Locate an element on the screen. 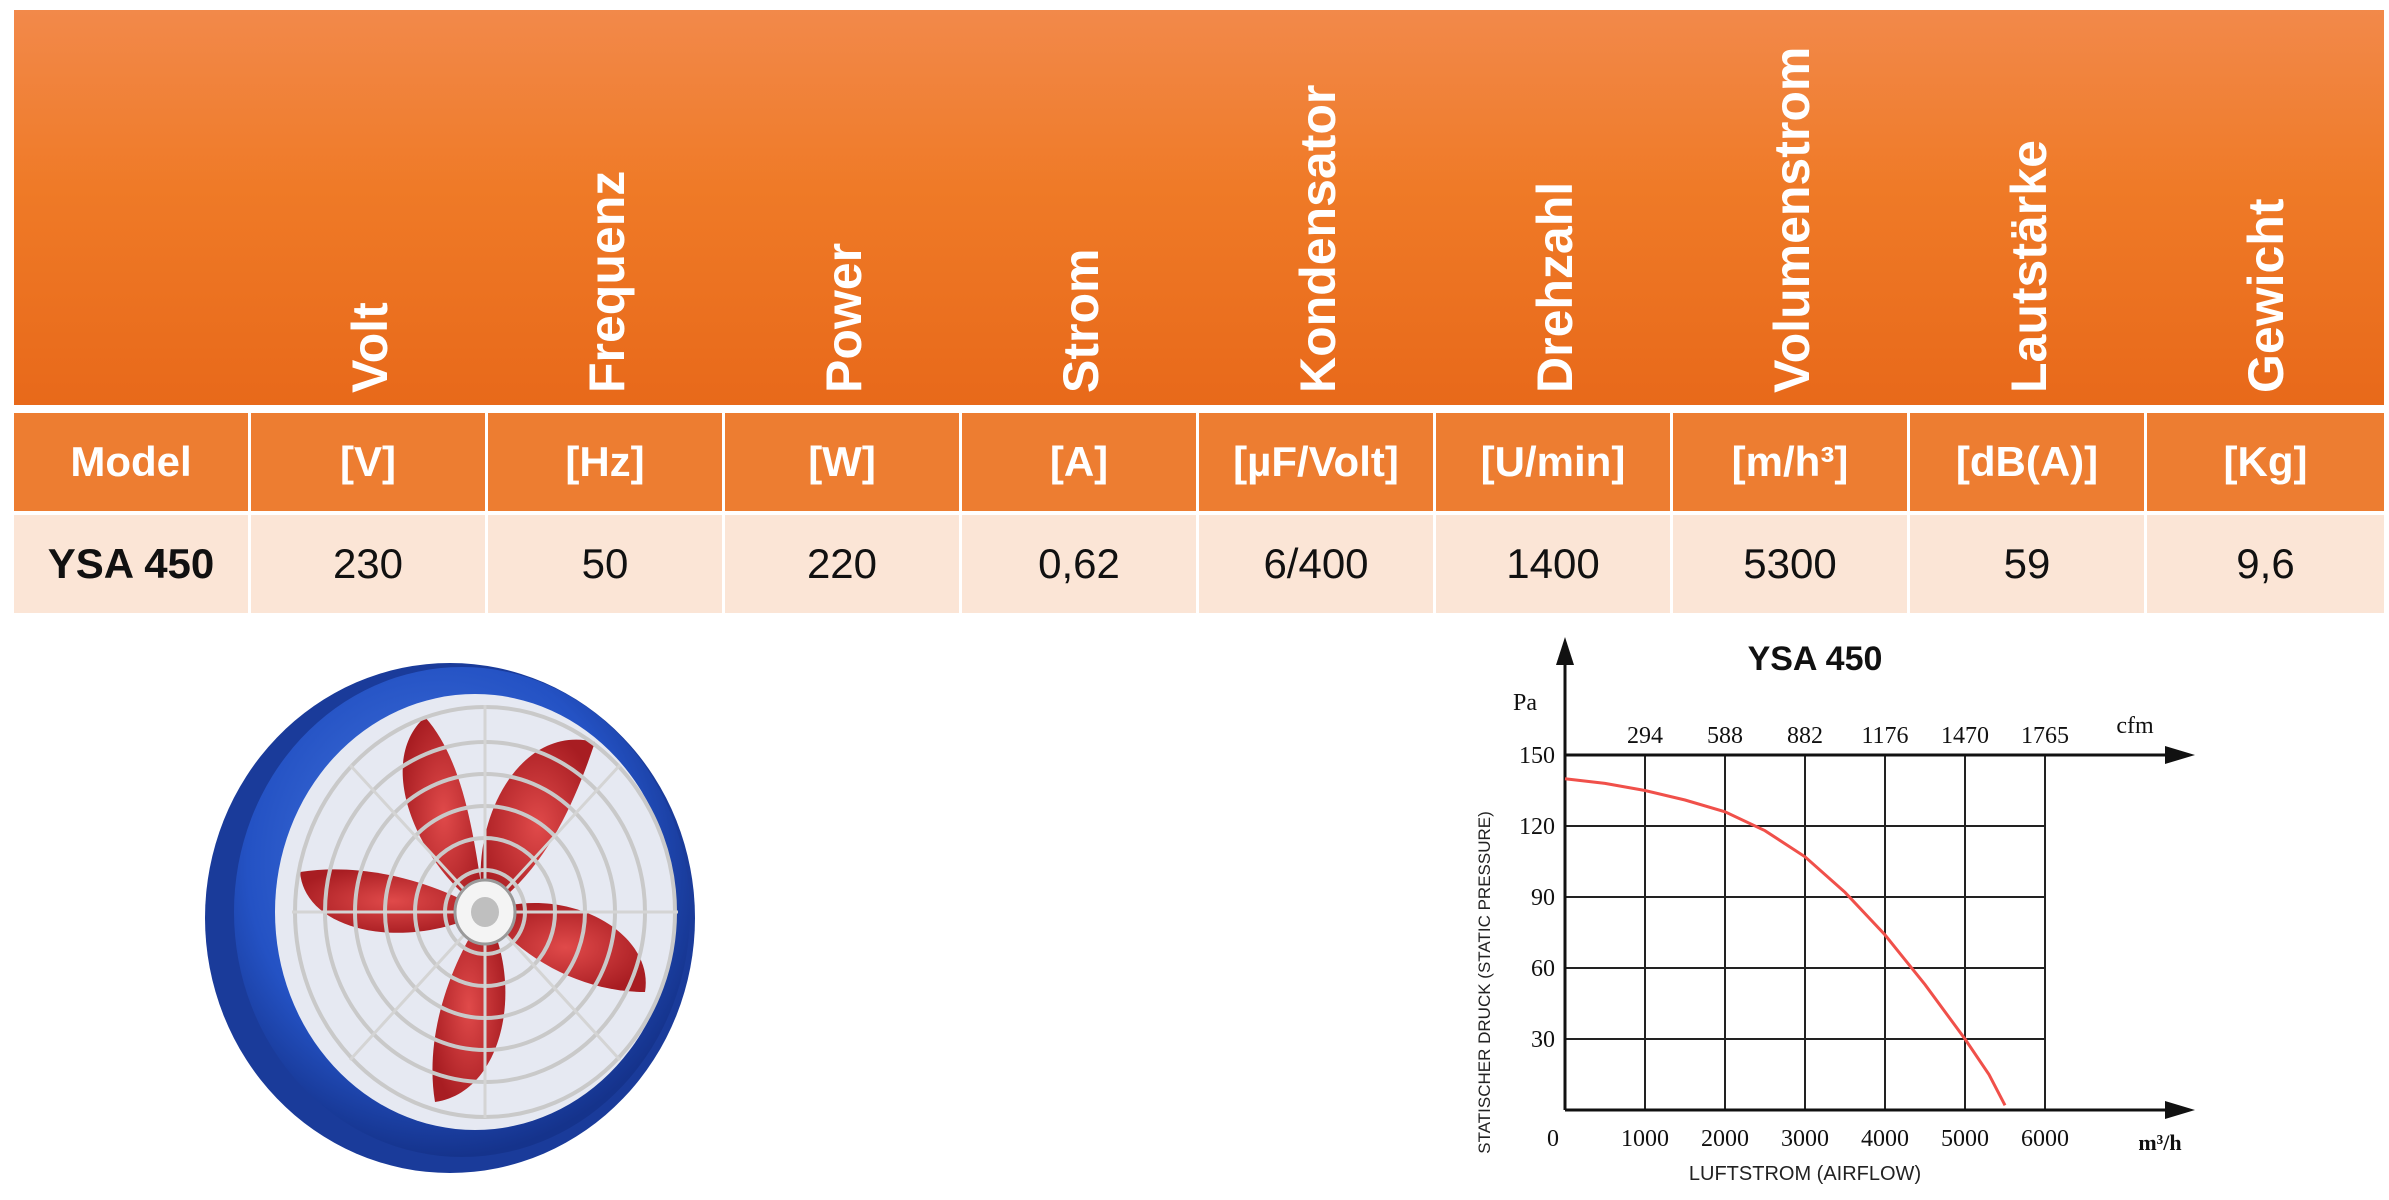  chart-axes is located at coordinates (1875, 878).